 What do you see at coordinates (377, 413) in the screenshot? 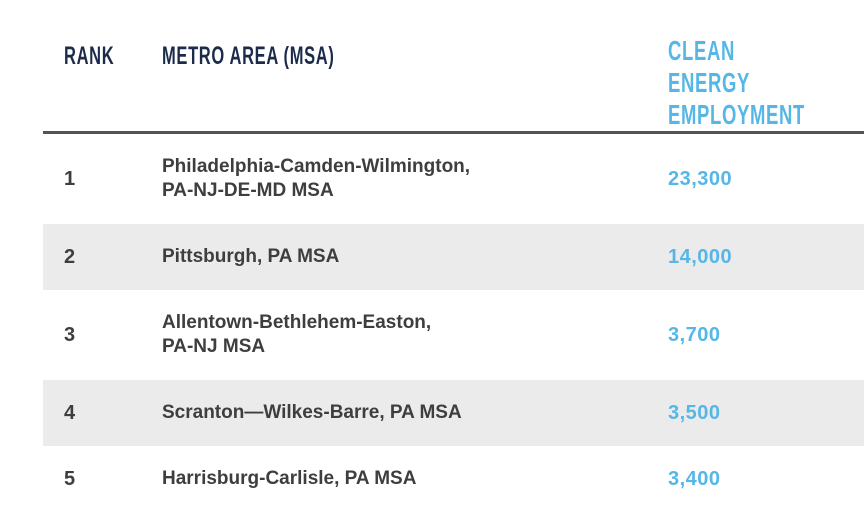
I see `metro-cell: Scranton—Wilkes-Barre, PA MSA` at bounding box center [377, 413].